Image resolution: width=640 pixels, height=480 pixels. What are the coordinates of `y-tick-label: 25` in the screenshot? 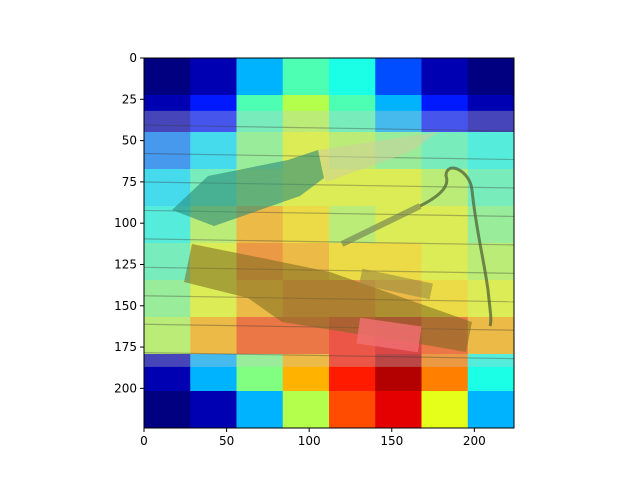 It's located at (129, 99).